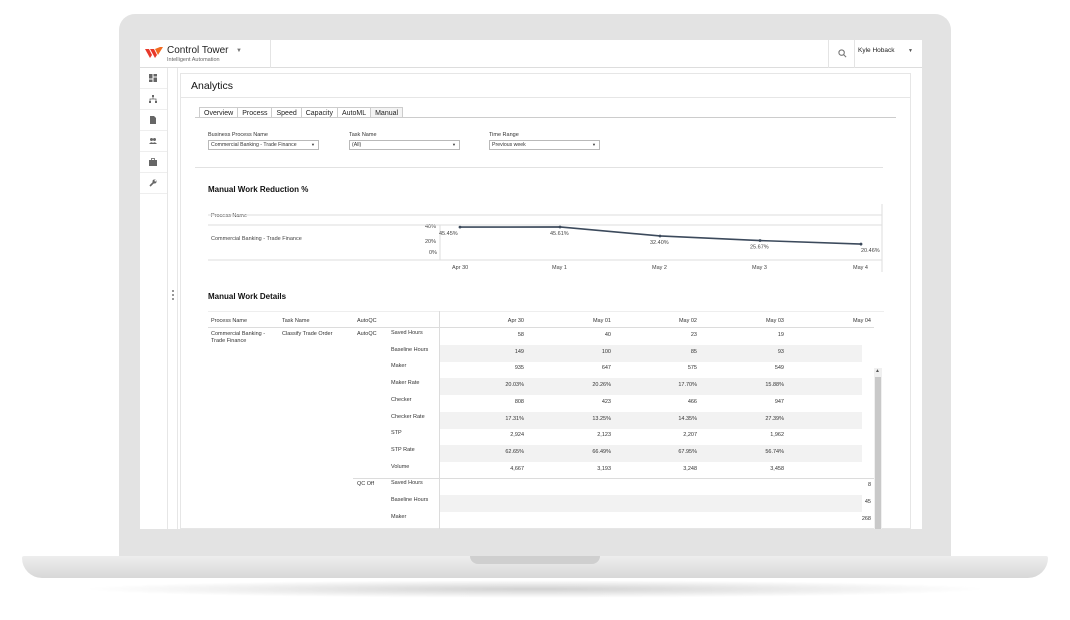 The width and height of the screenshot is (1070, 620). What do you see at coordinates (867, 502) in the screenshot?
I see `metric-value: 45` at bounding box center [867, 502].